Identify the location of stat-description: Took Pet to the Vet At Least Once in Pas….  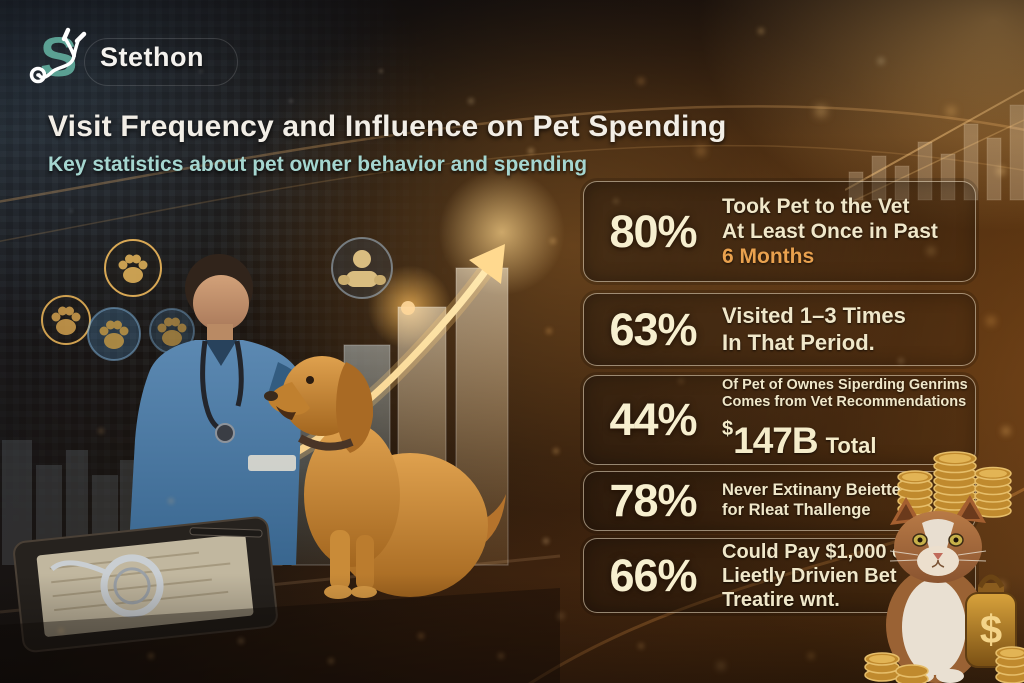
(830, 231).